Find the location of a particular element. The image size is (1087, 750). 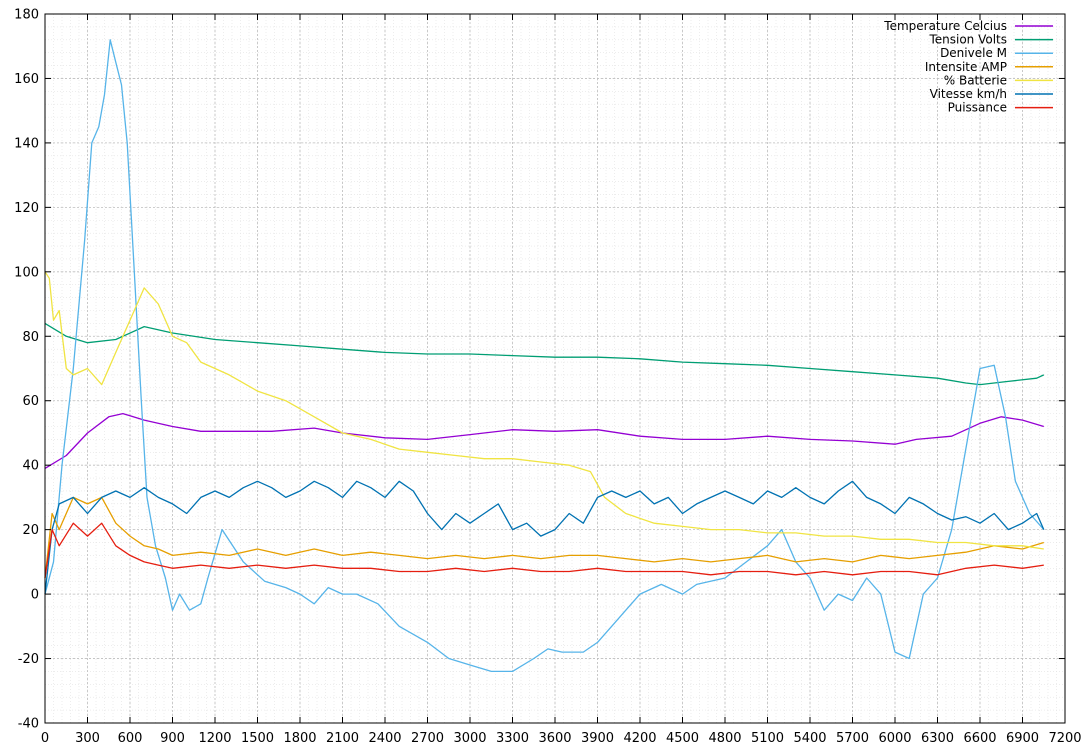

y-tick-label: -40 is located at coordinates (28, 724).